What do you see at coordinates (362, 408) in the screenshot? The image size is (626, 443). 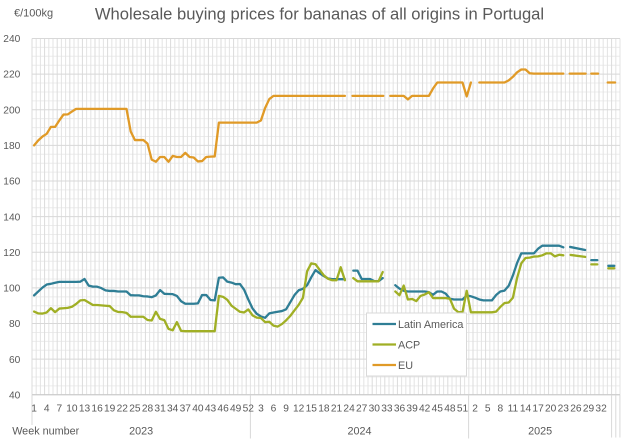 I see `svg-text: 27` at bounding box center [362, 408].